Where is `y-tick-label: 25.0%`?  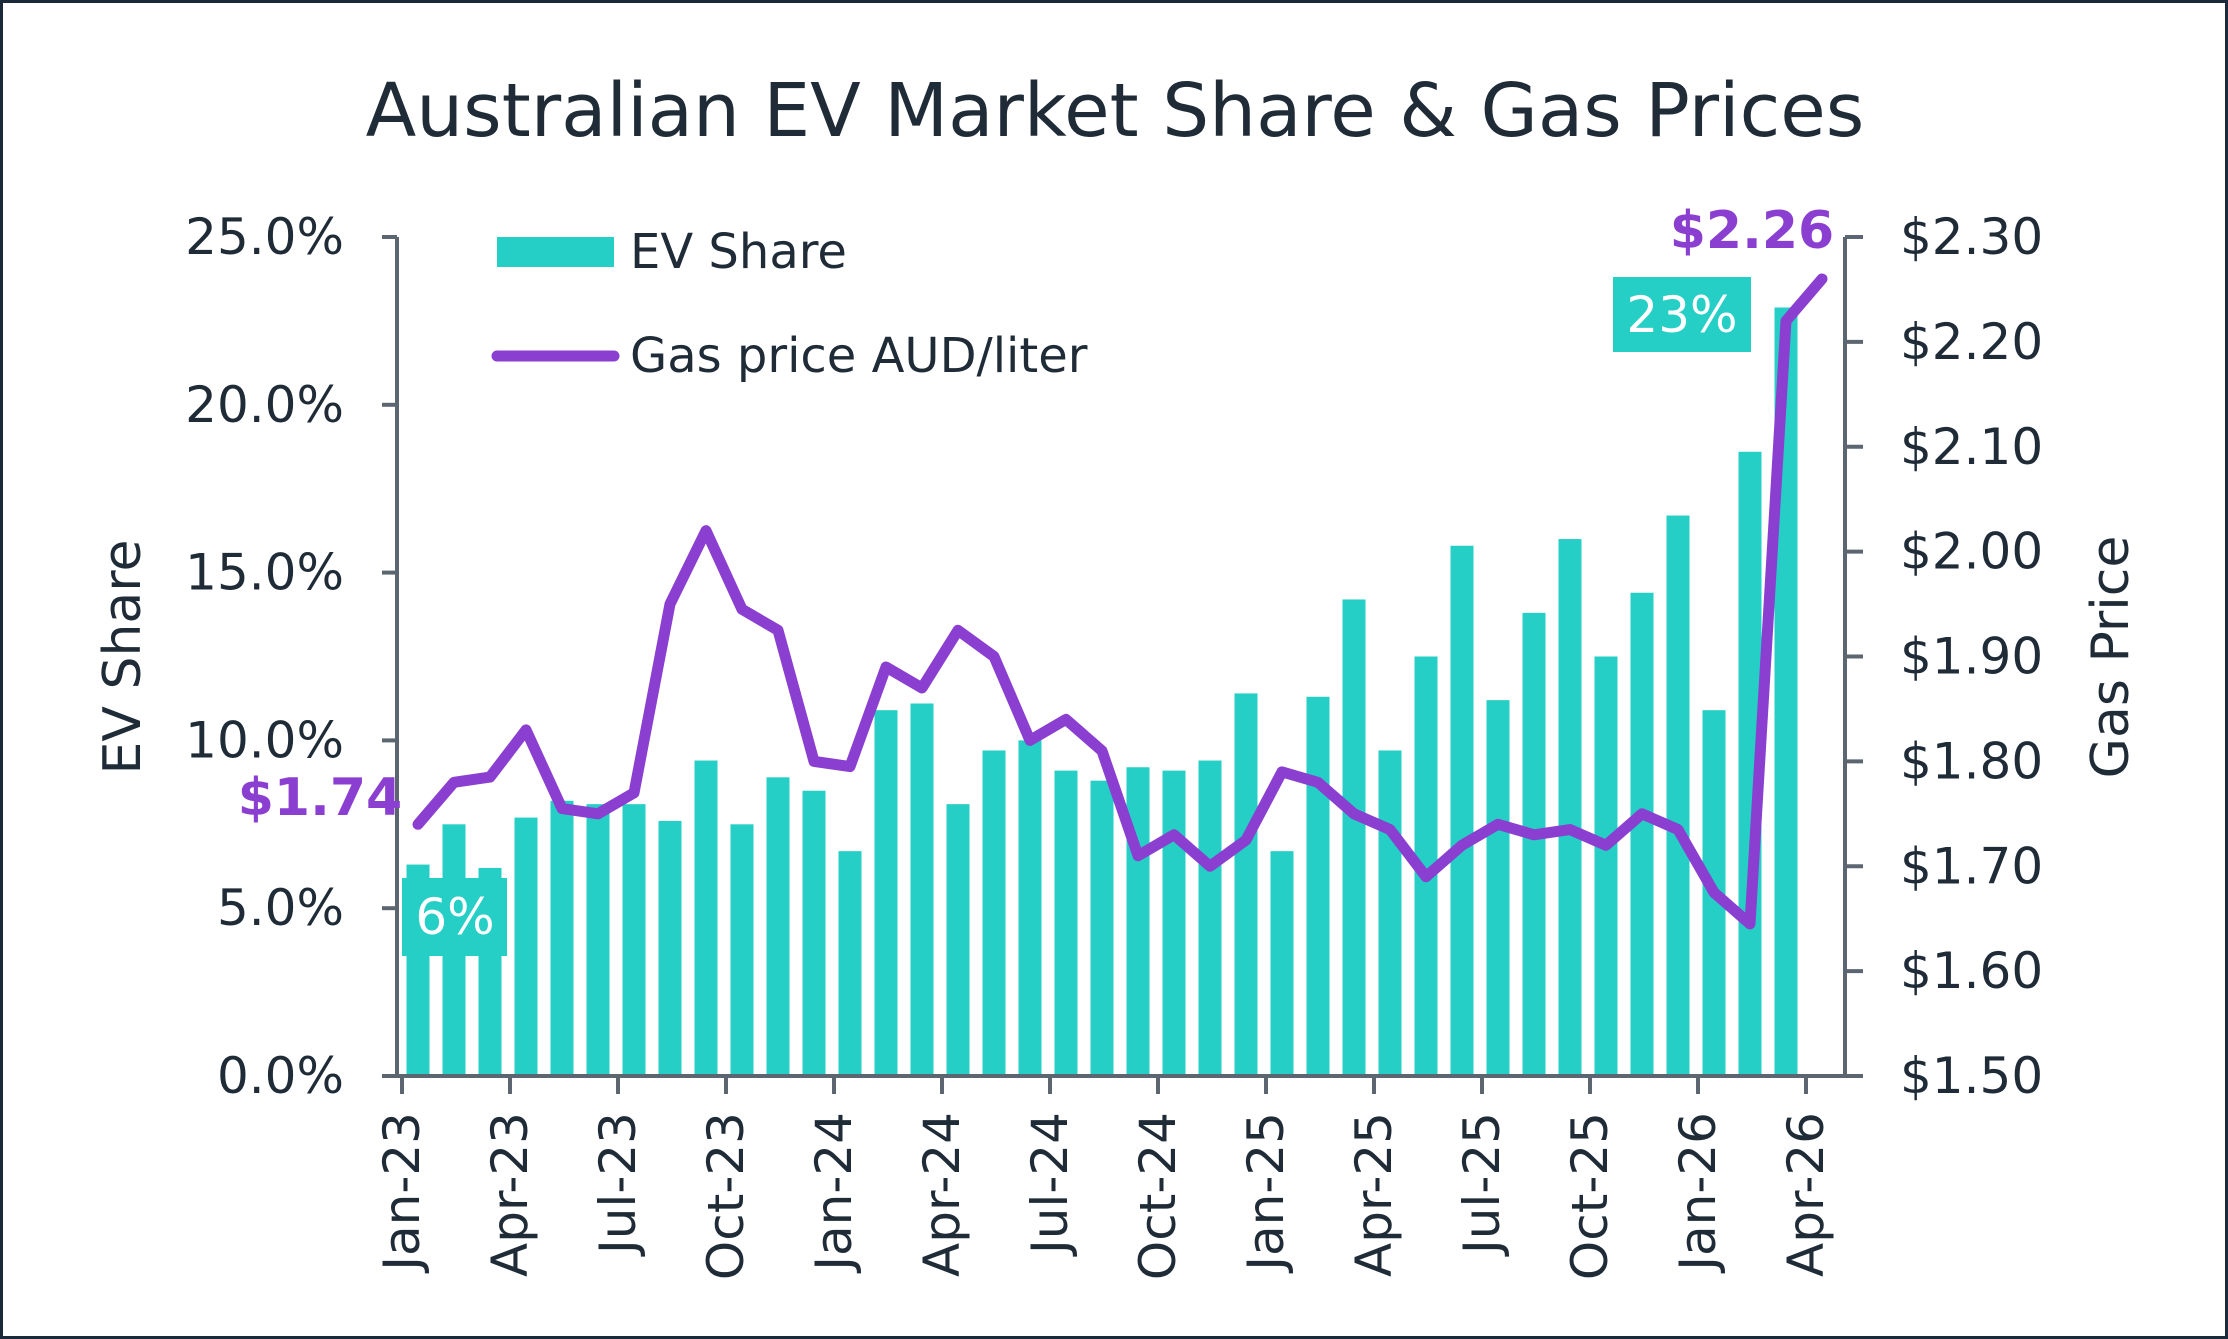 y-tick-label: 25.0% is located at coordinates (264, 237).